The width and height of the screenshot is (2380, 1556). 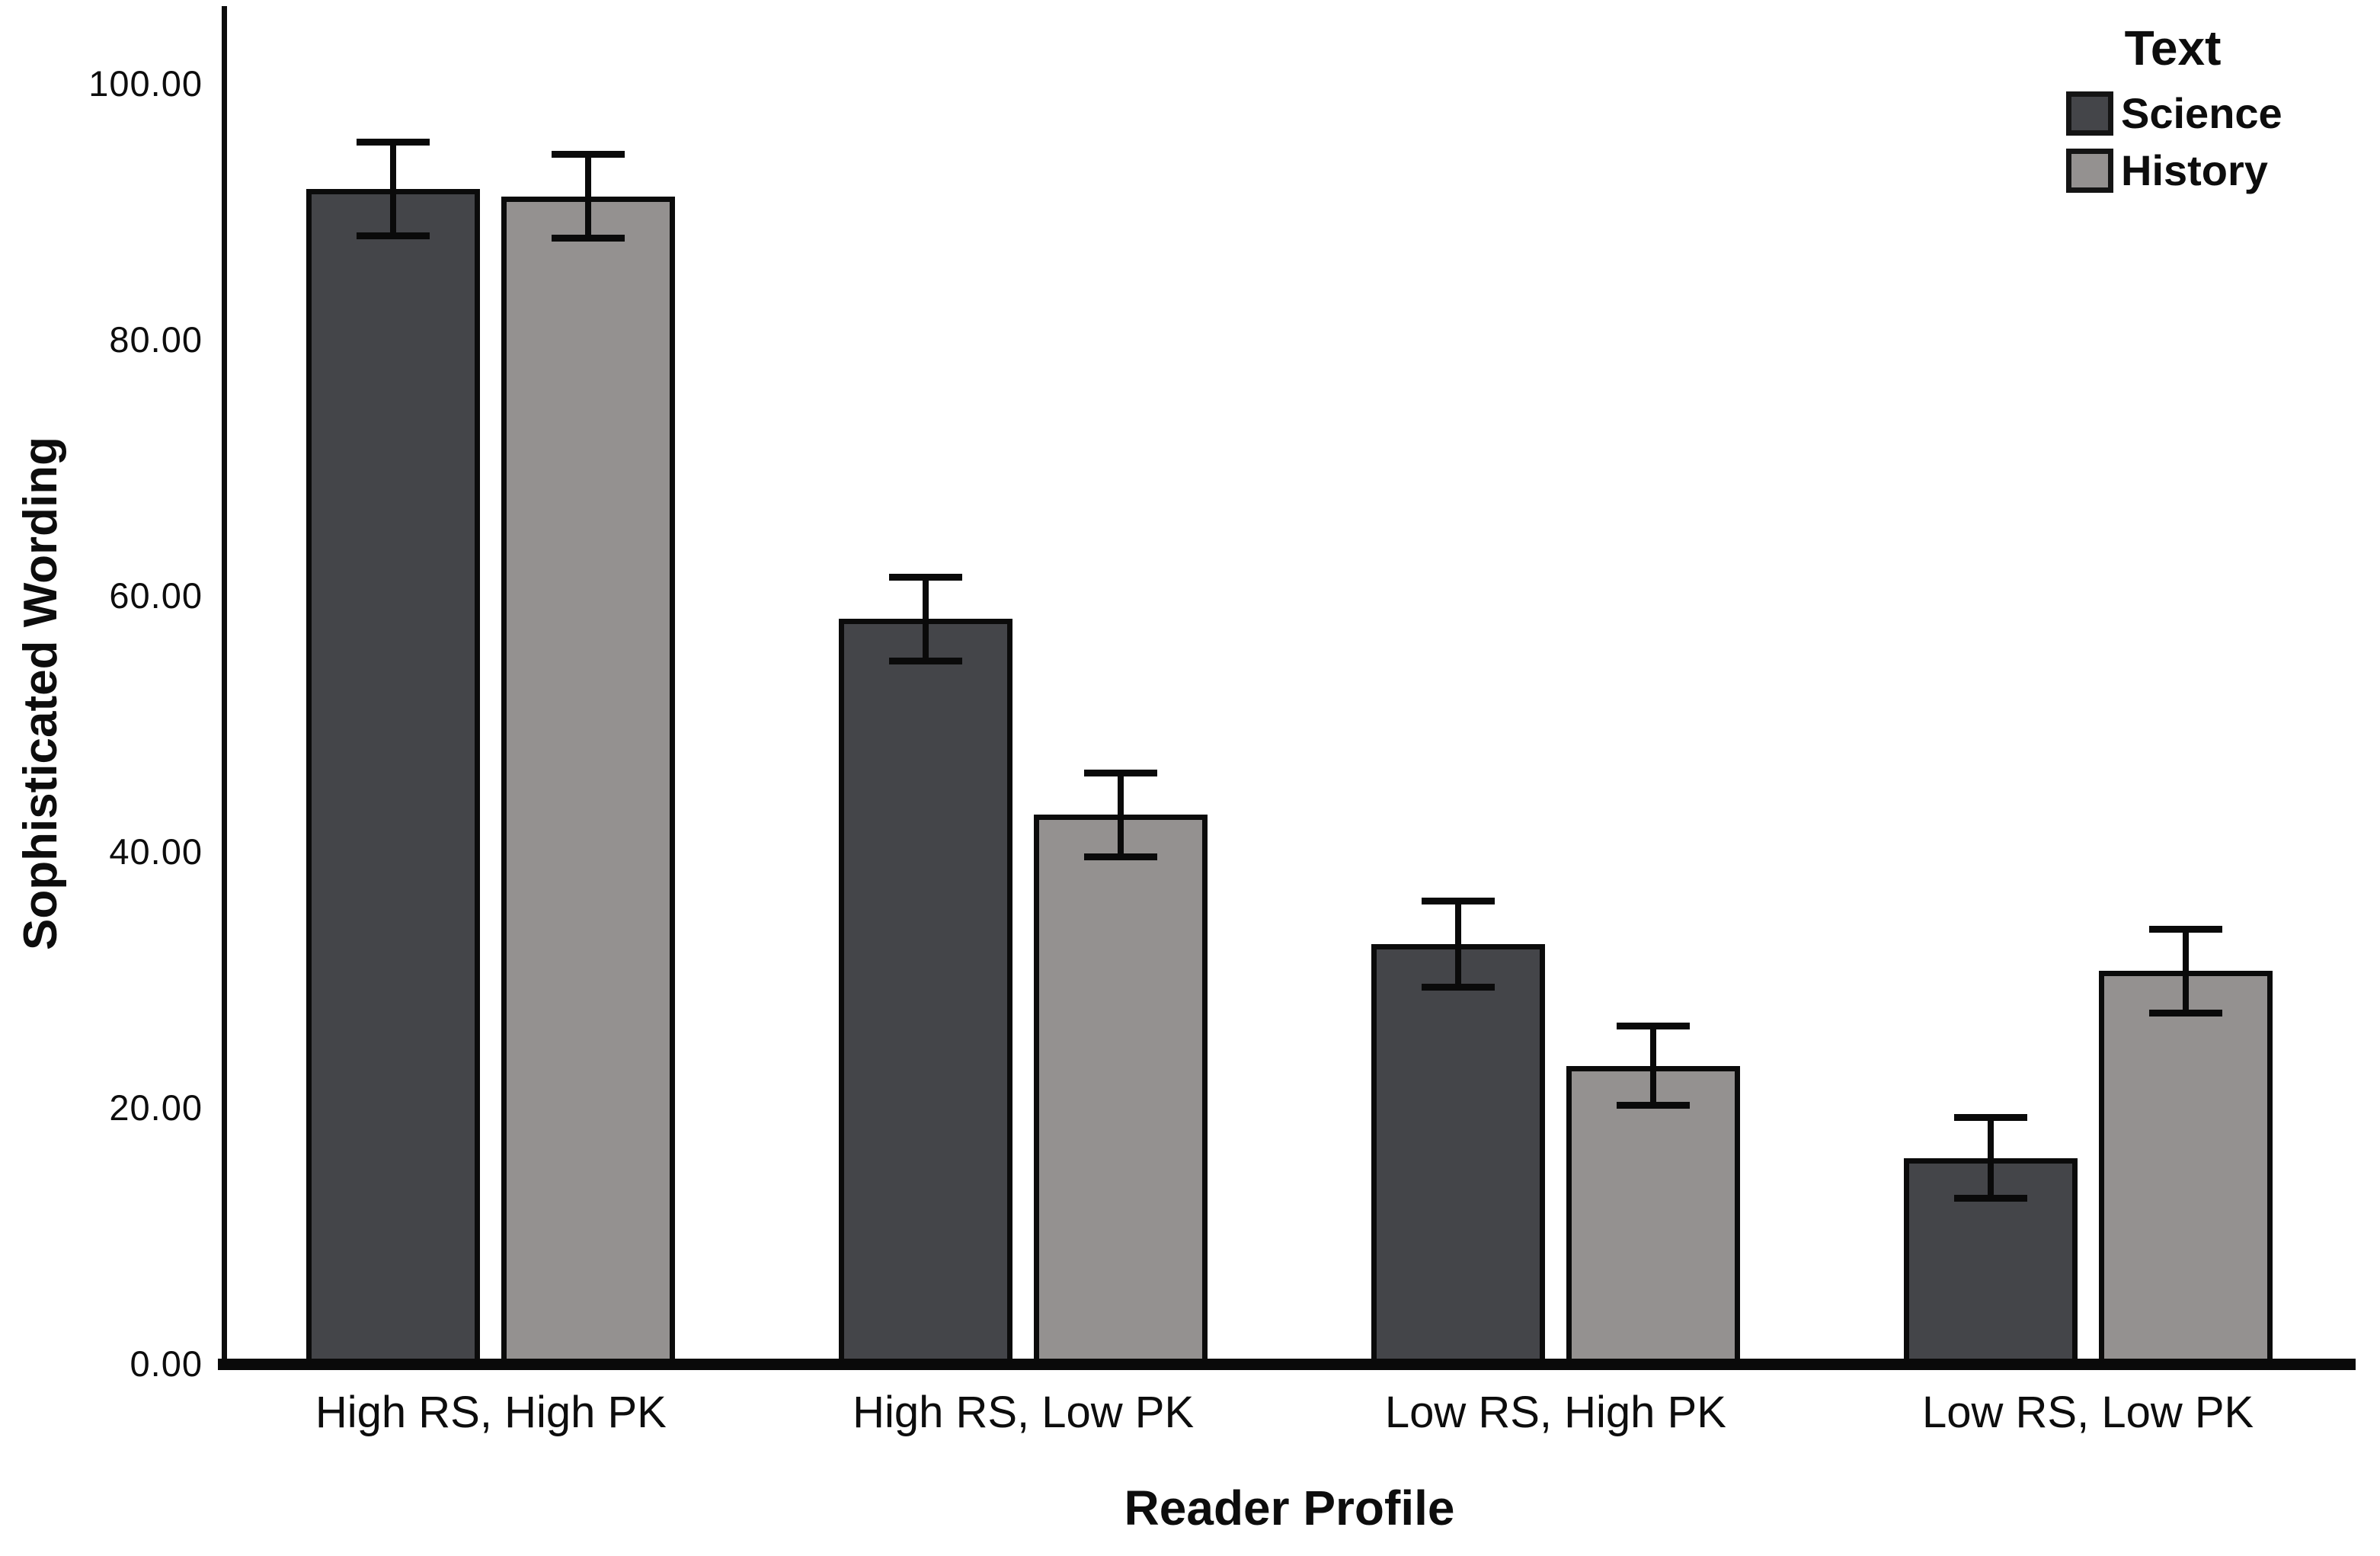 What do you see at coordinates (2089, 170) in the screenshot?
I see `legend-swatch-history` at bounding box center [2089, 170].